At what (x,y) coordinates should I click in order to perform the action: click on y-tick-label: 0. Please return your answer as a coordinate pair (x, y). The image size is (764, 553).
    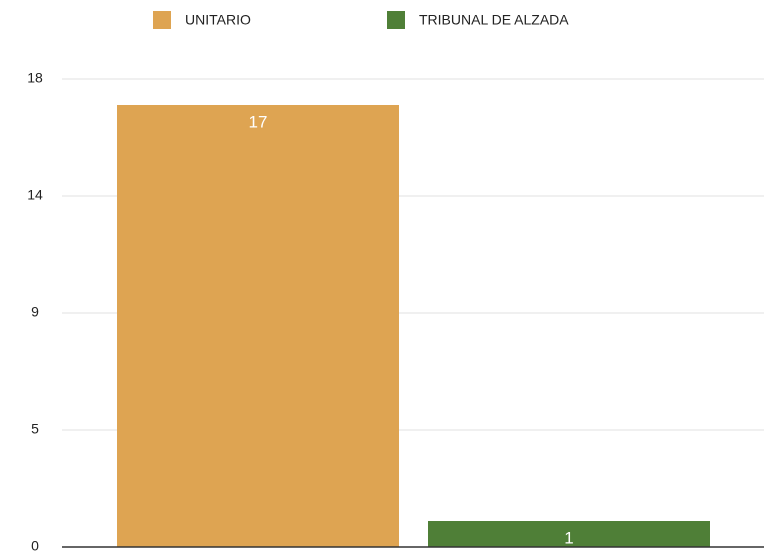
    Looking at the image, I should click on (35, 545).